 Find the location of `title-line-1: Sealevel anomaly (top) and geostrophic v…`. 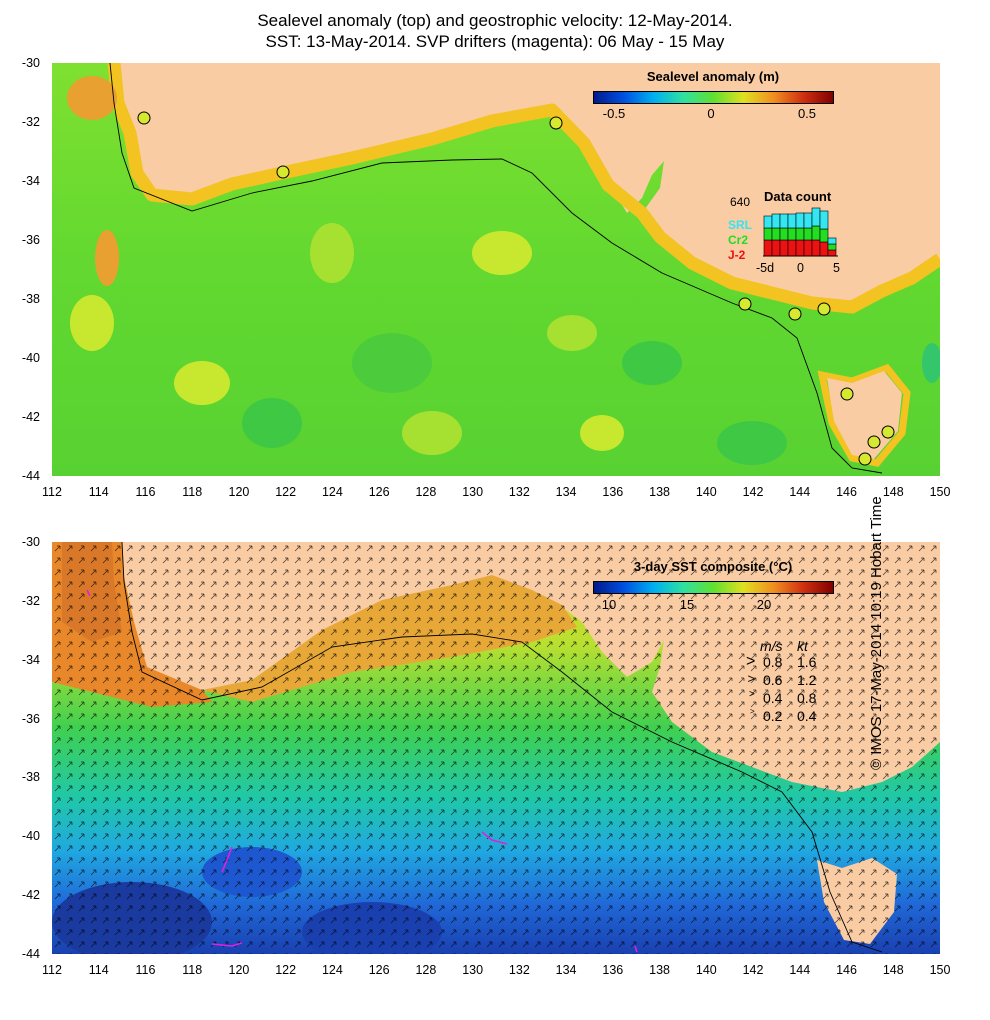

title-line-1: Sealevel anomaly (top) and geostrophic v… is located at coordinates (495, 20).